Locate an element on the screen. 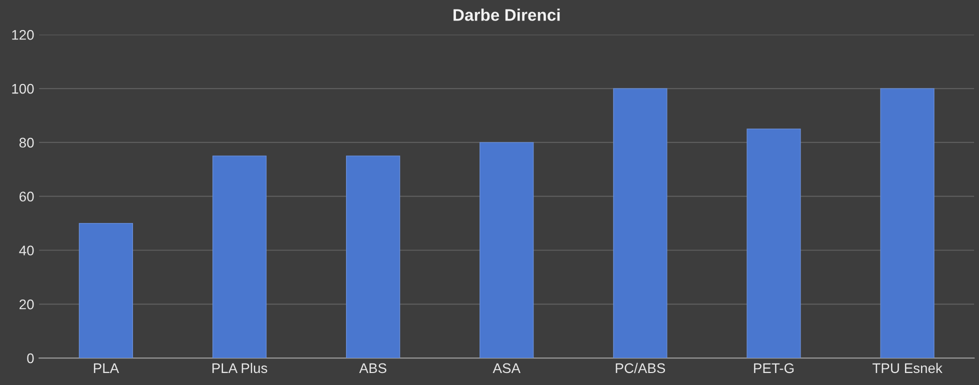  y-tick-label: 40 is located at coordinates (26, 251).